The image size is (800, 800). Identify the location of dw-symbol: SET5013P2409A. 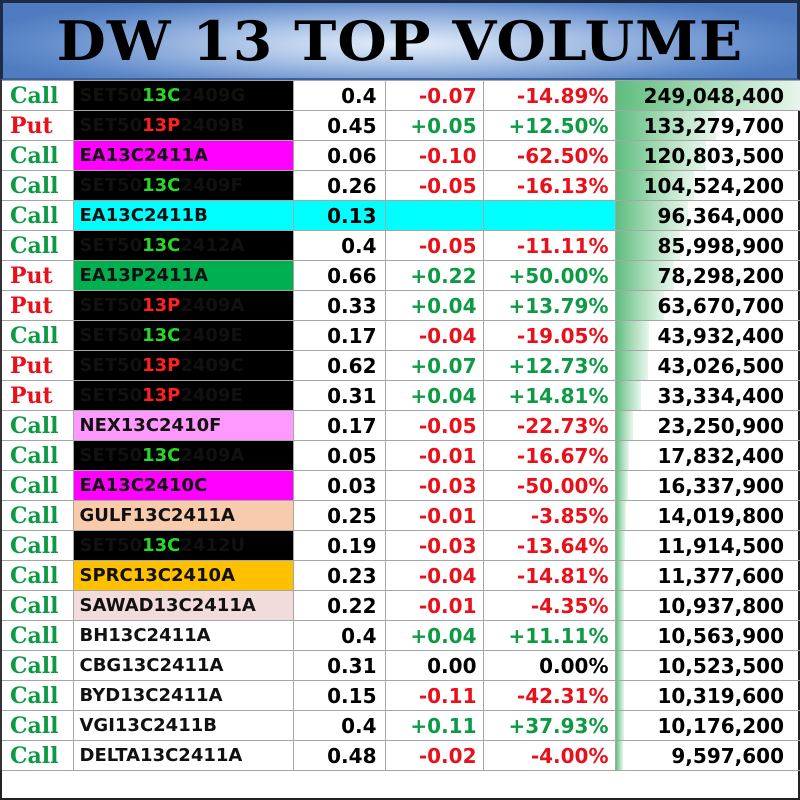
(183, 305).